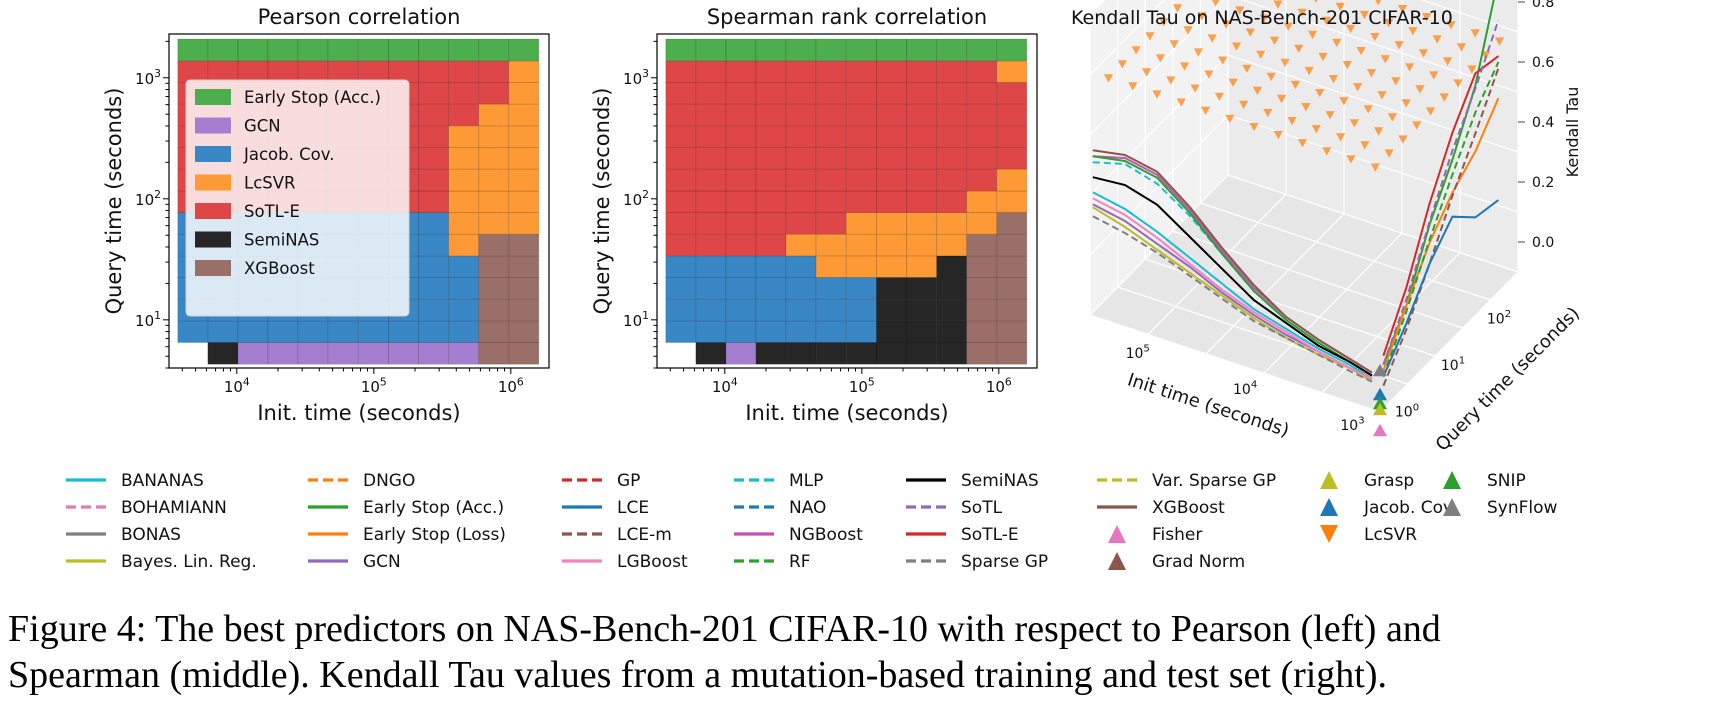  What do you see at coordinates (1198, 562) in the screenshot?
I see `legend-label-grad-norm: Grad Norm` at bounding box center [1198, 562].